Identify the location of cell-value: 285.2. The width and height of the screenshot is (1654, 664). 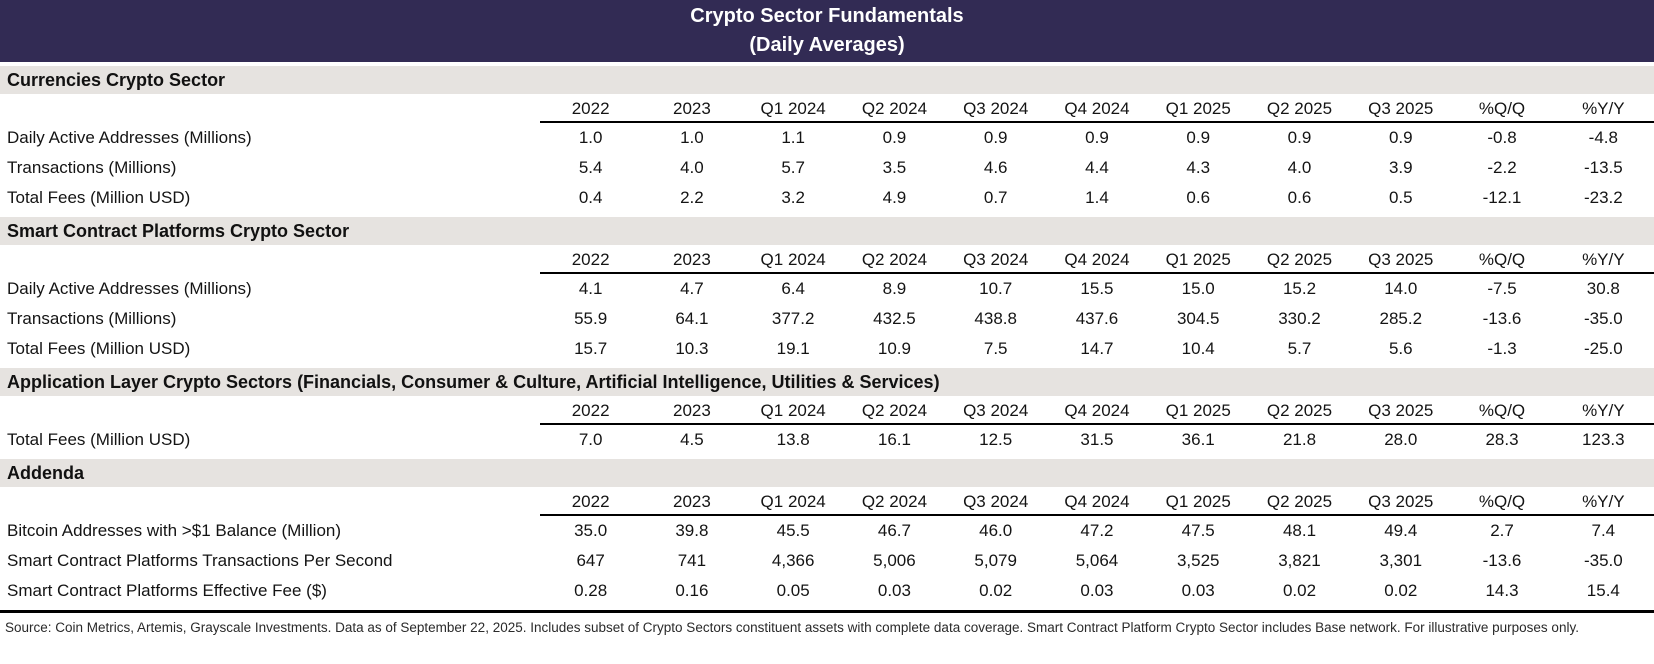
(1401, 318).